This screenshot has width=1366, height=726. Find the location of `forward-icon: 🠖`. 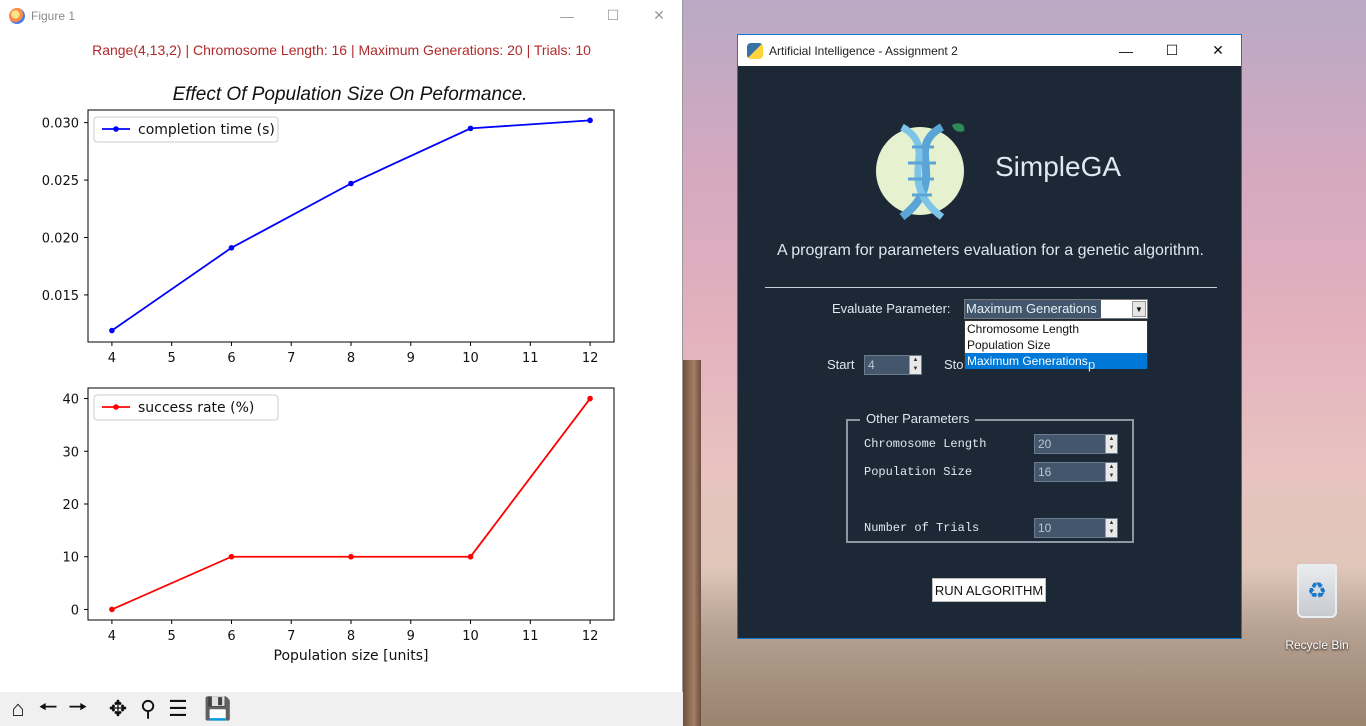

forward-icon: 🠖 is located at coordinates (78, 706).